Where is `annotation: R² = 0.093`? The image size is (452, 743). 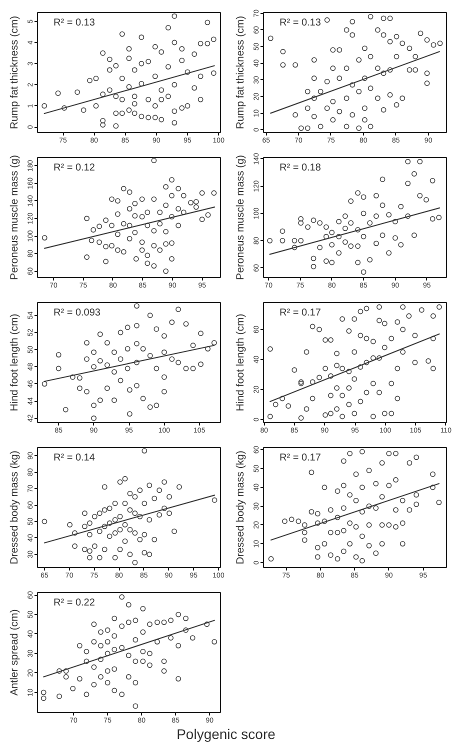
annotation: R² = 0.093 is located at coordinates (77, 313).